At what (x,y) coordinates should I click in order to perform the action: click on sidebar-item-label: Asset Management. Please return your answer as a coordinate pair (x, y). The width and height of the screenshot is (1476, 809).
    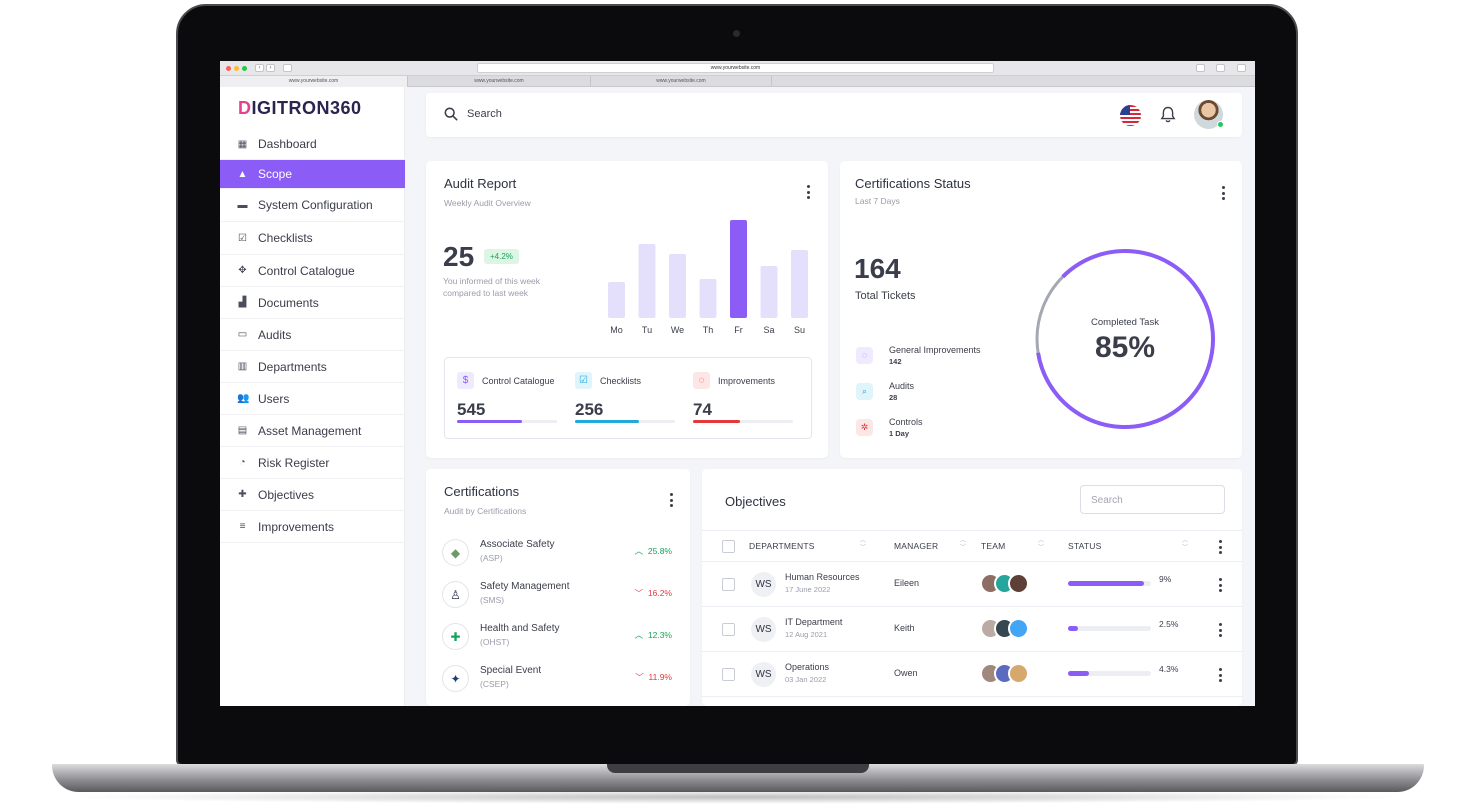
    Looking at the image, I should click on (310, 430).